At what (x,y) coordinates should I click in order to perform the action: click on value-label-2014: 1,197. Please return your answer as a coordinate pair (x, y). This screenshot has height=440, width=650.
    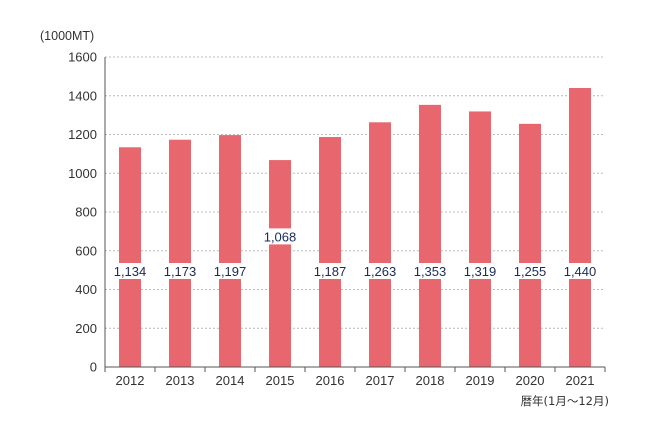
    Looking at the image, I should click on (230, 271).